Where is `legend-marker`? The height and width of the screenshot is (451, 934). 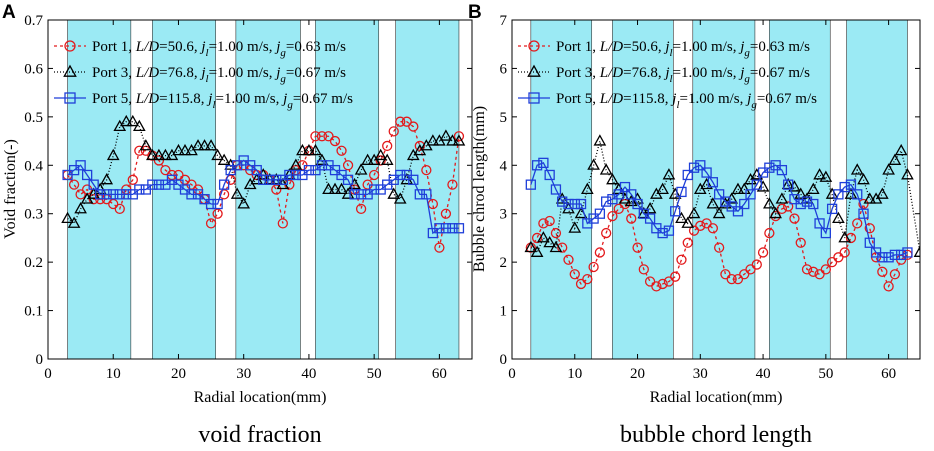
legend-marker is located at coordinates (534, 46).